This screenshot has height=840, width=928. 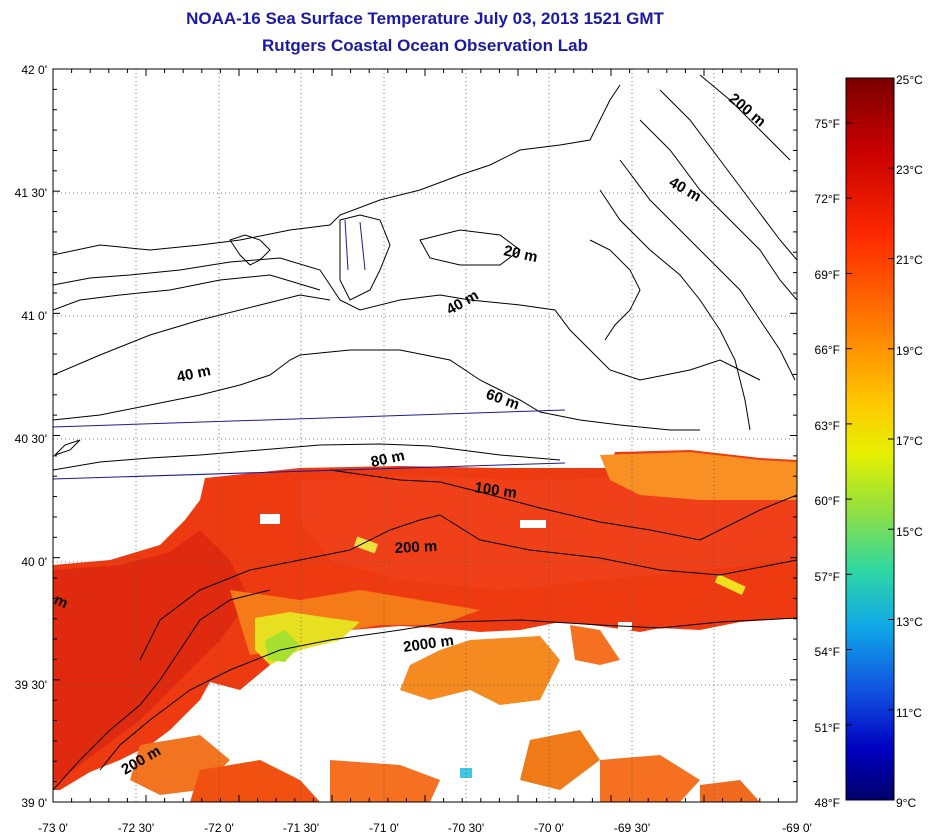 I want to click on celsius-label: 17°C, so click(x=909, y=441).